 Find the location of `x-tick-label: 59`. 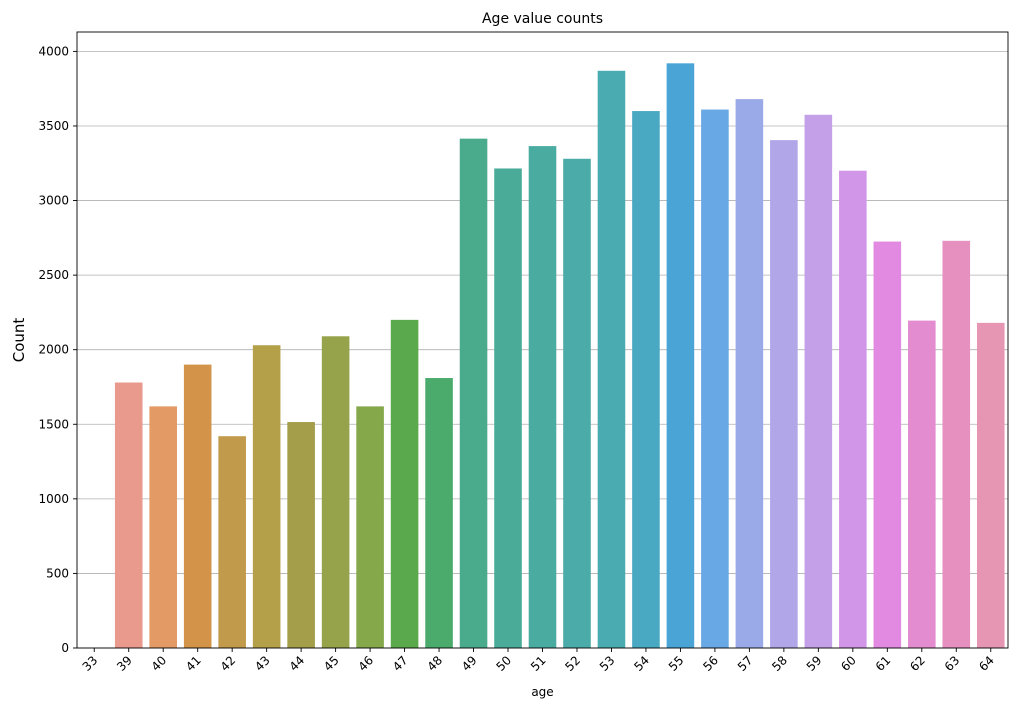

x-tick-label: 59 is located at coordinates (814, 663).